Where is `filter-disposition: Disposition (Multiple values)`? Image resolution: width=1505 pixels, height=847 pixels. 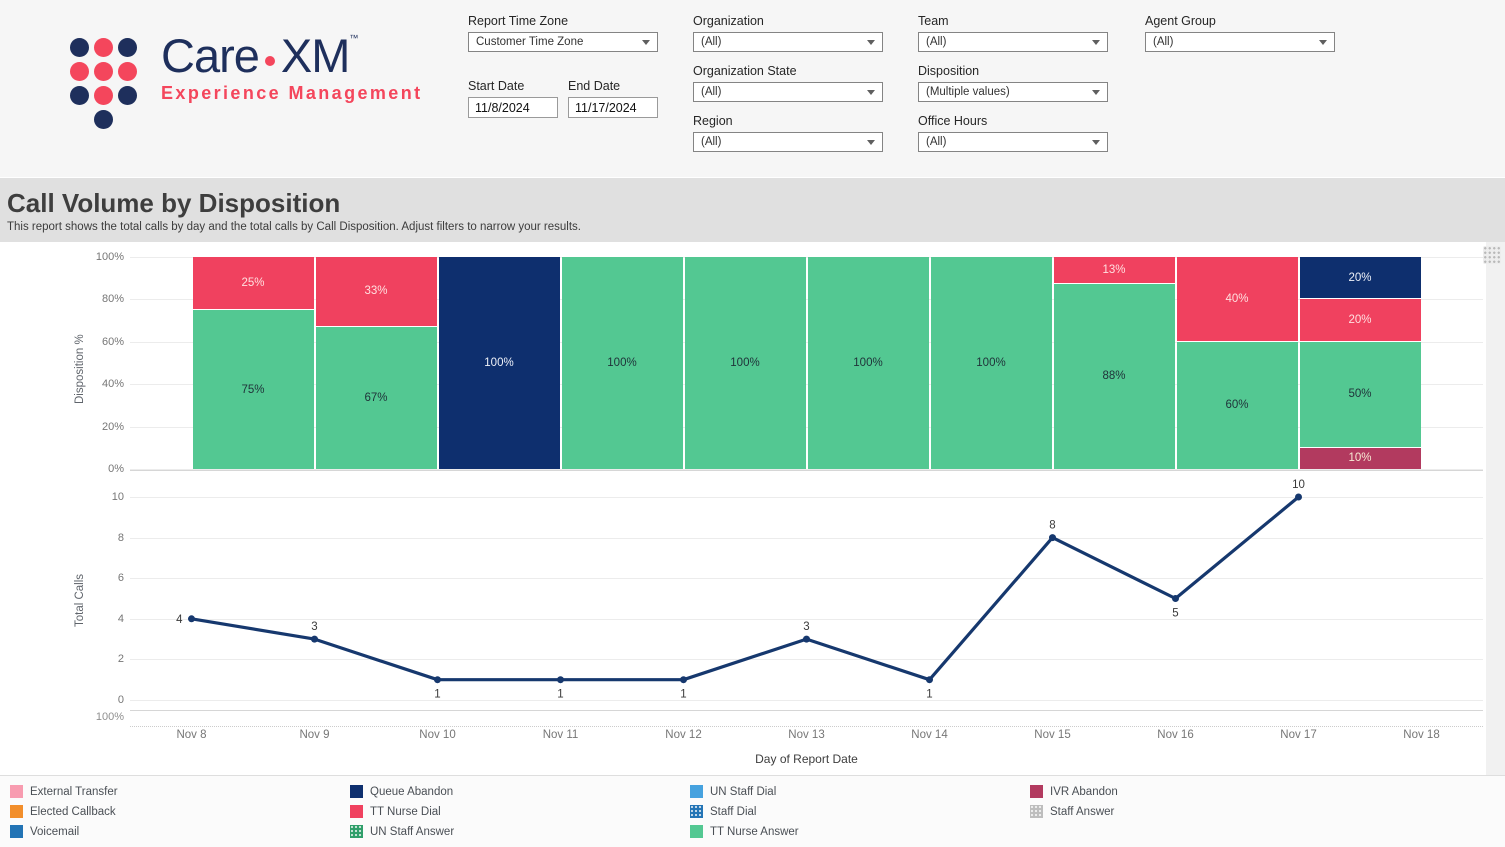 filter-disposition: Disposition (Multiple values) is located at coordinates (1013, 83).